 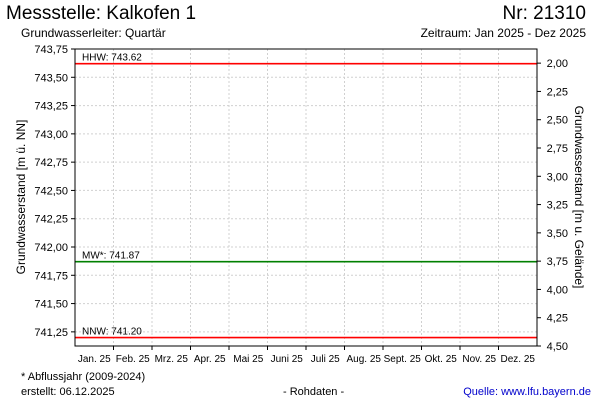 What do you see at coordinates (51, 333) in the screenshot?
I see `y-left-tick-label: 741,25` at bounding box center [51, 333].